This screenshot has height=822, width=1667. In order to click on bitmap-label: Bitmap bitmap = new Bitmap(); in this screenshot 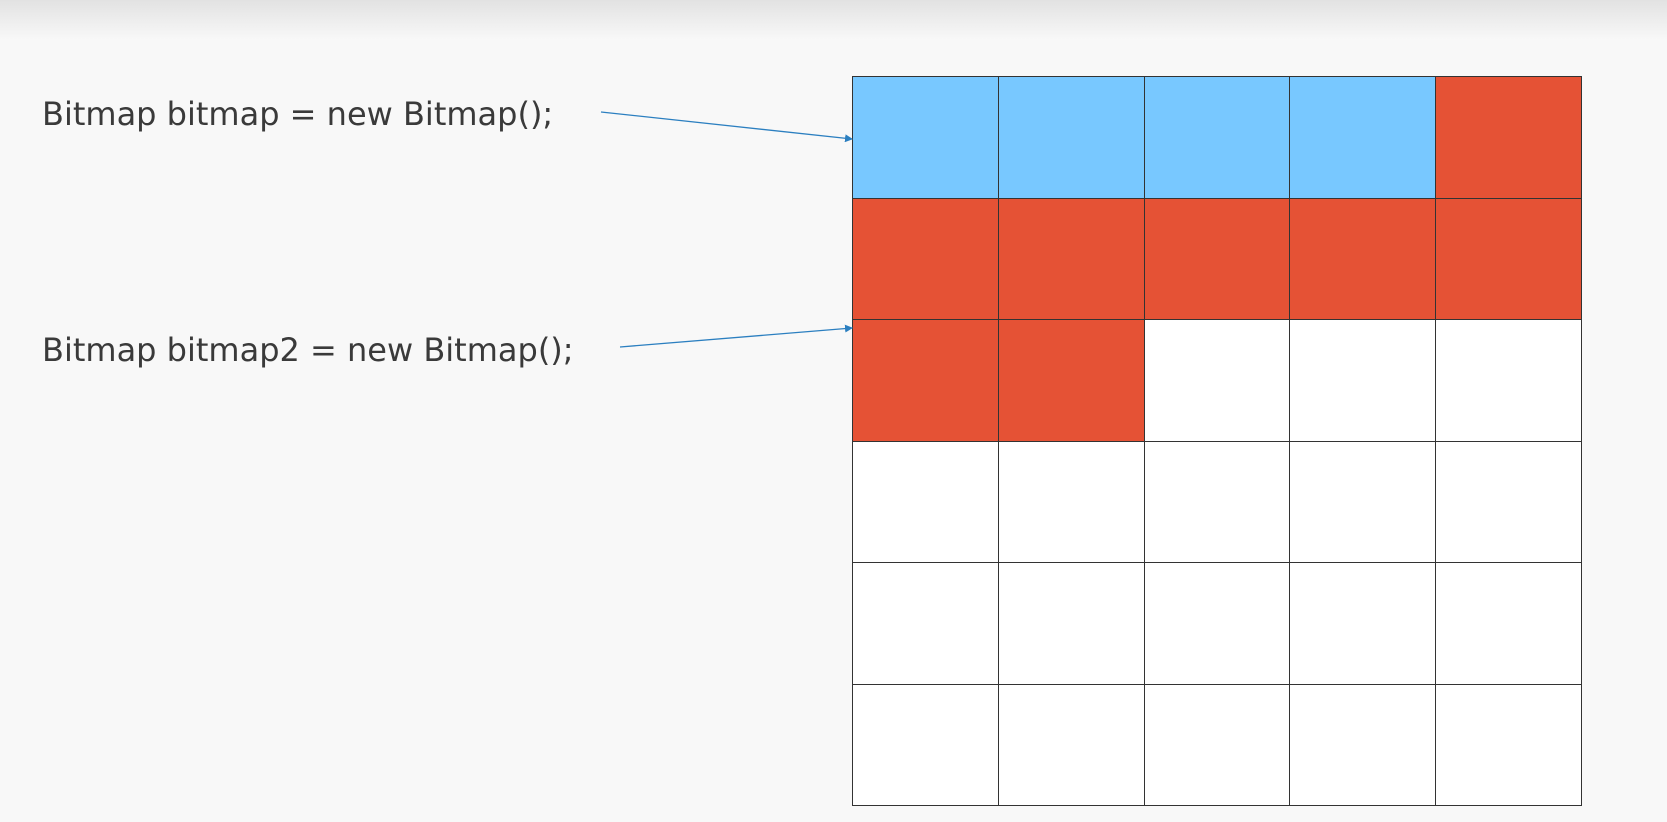, I will do `click(298, 114)`.